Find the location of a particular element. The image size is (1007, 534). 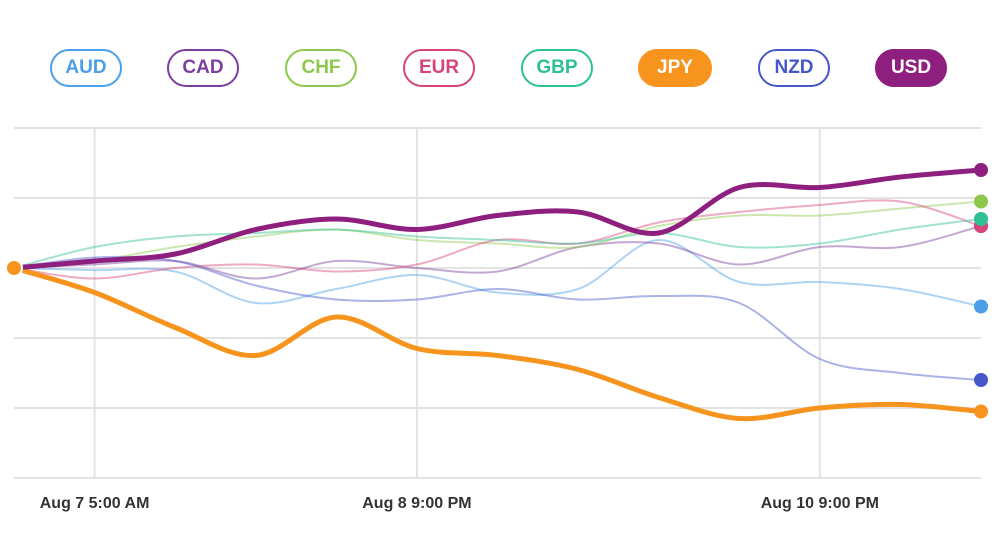

series-end-marker-gbp is located at coordinates (981, 219).